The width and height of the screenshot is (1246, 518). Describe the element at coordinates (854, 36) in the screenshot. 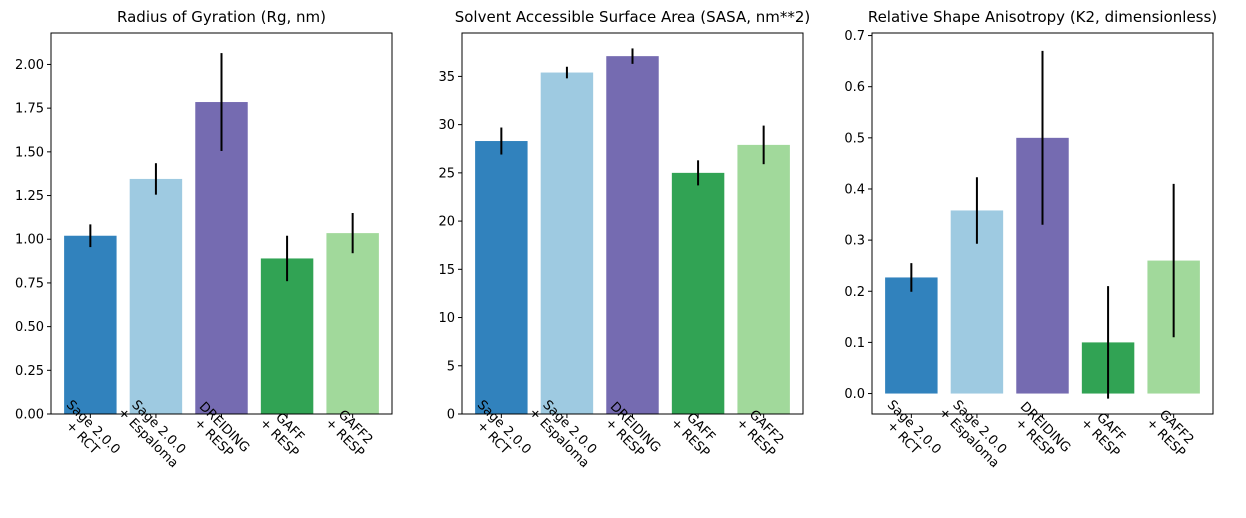

I see `y-tick-label: 0.7` at that location.